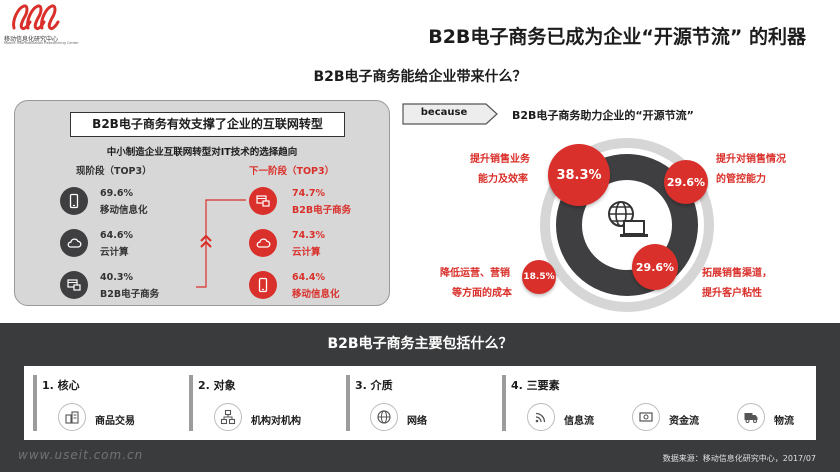  What do you see at coordinates (420, 403) in the screenshot?
I see `scope-card` at bounding box center [420, 403].